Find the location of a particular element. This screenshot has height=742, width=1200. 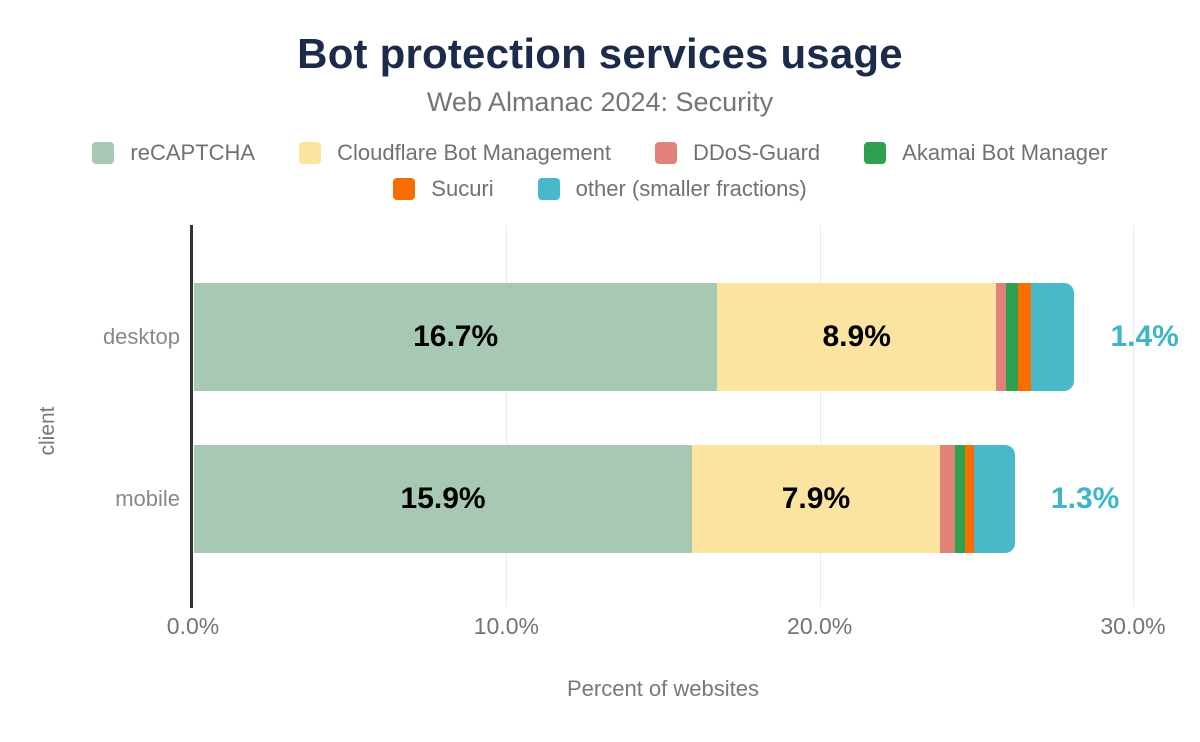

legend-label-ddos-guard: DDoS-Guard is located at coordinates (757, 152).